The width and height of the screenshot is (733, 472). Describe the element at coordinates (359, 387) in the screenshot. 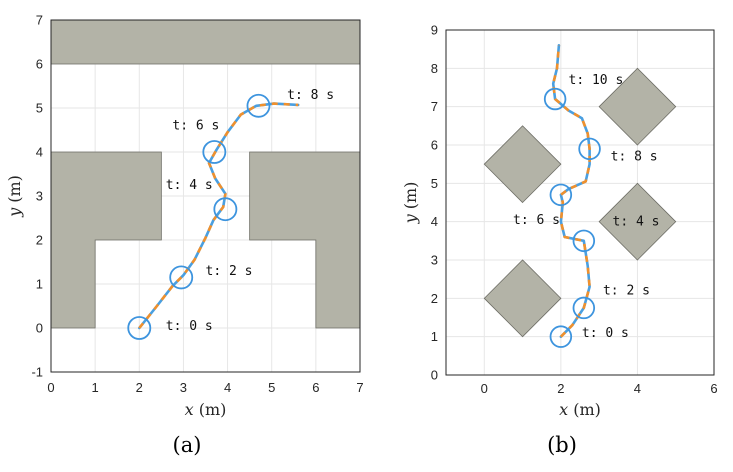

I see `x-tick-label: 7` at that location.